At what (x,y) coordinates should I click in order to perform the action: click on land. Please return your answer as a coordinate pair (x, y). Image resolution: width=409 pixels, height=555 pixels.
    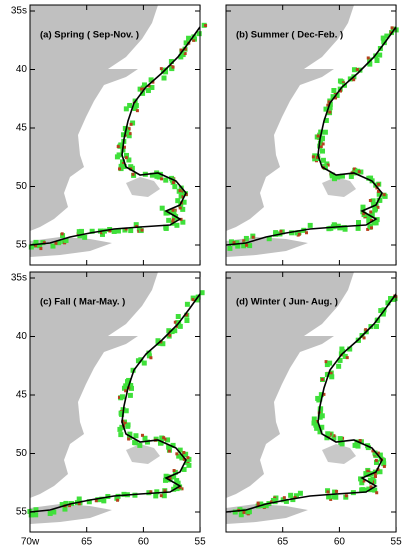
    Looking at the image, I should click on (290, 118).